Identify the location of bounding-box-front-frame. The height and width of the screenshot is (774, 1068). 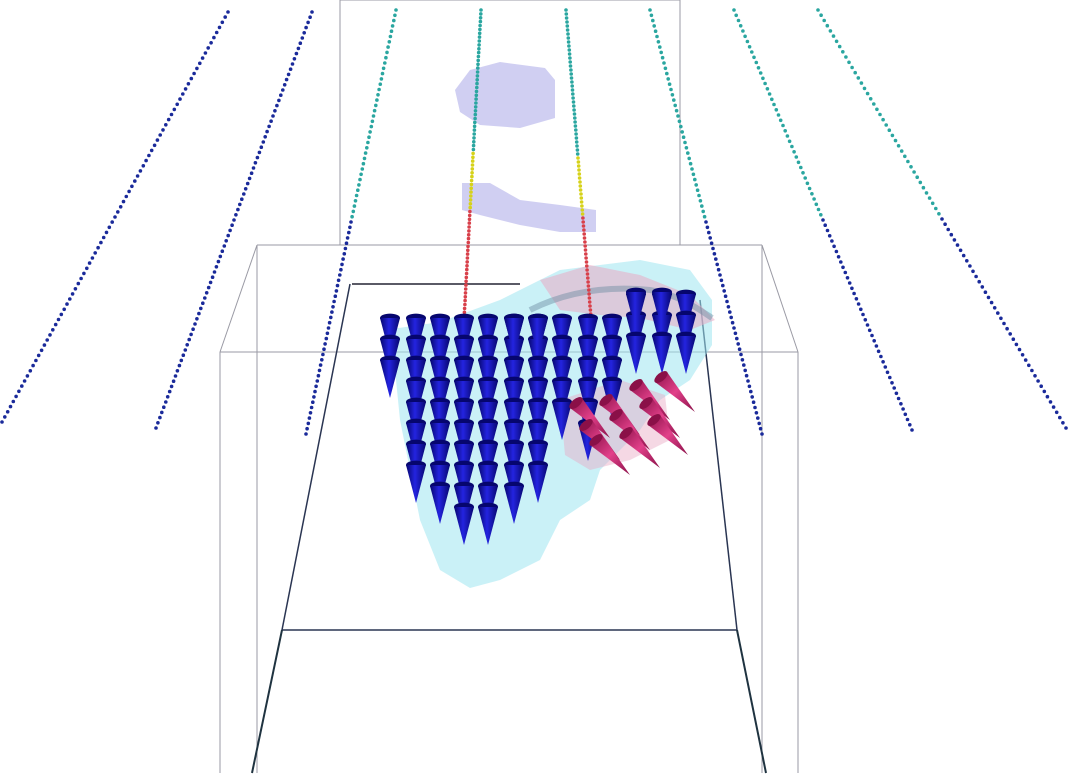
(509, 701).